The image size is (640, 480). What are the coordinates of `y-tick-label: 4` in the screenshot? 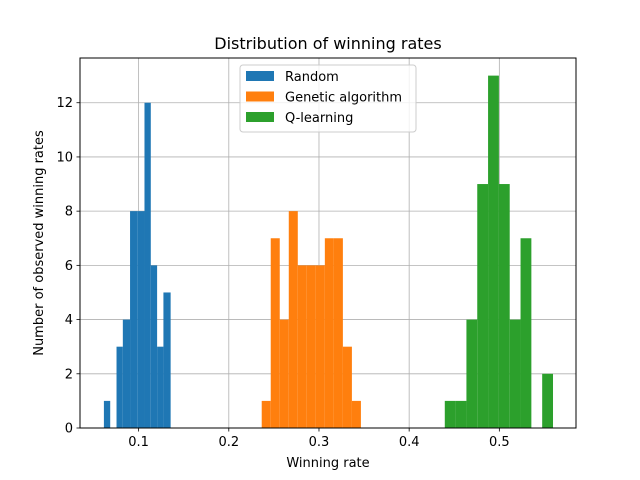 It's located at (69, 320).